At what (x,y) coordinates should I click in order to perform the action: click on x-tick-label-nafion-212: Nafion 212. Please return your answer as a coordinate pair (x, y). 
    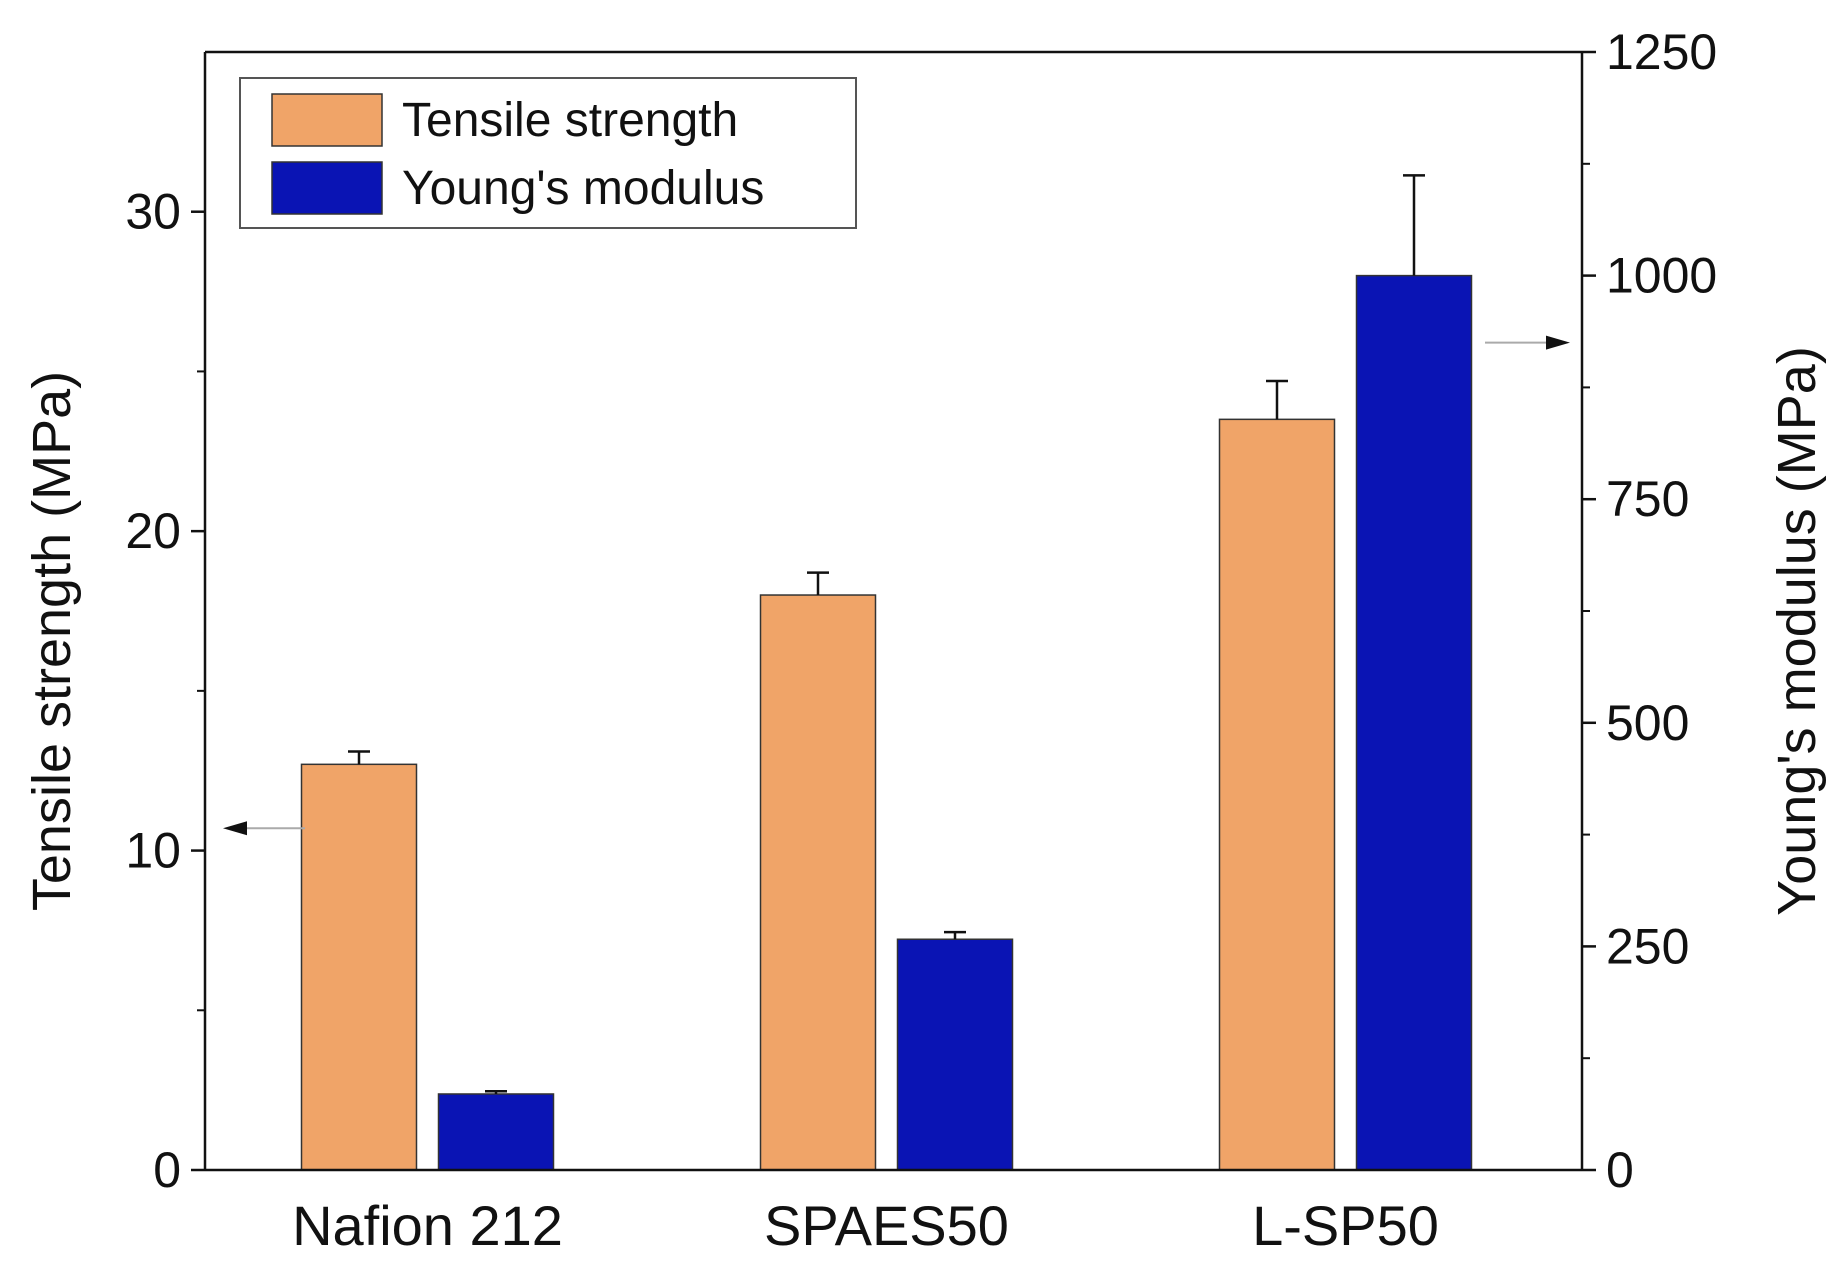
    Looking at the image, I should click on (427, 1225).